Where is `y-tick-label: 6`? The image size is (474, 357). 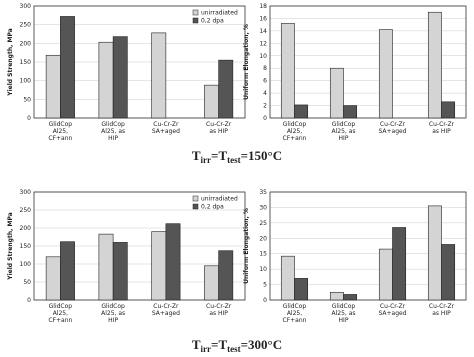 y-tick-label: 6 is located at coordinates (265, 81).